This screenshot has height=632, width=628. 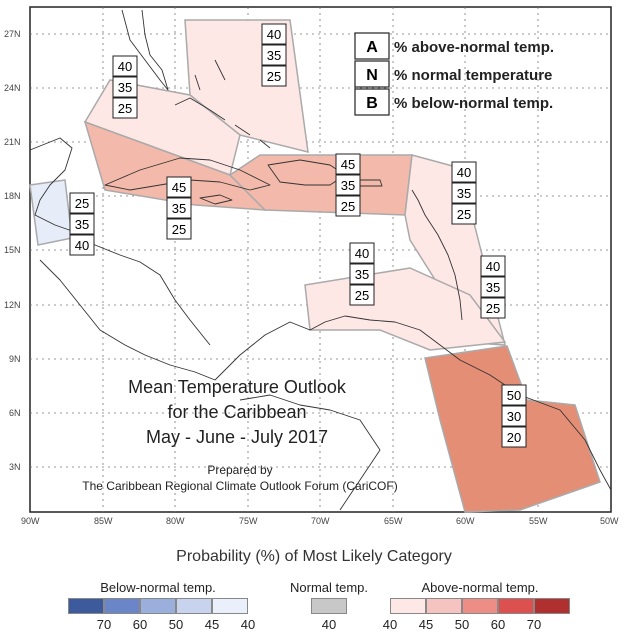 I want to click on lon-labels: 90W 85W 80W 75W 70W 65W 60W 55W 50W, so click(x=320, y=521).